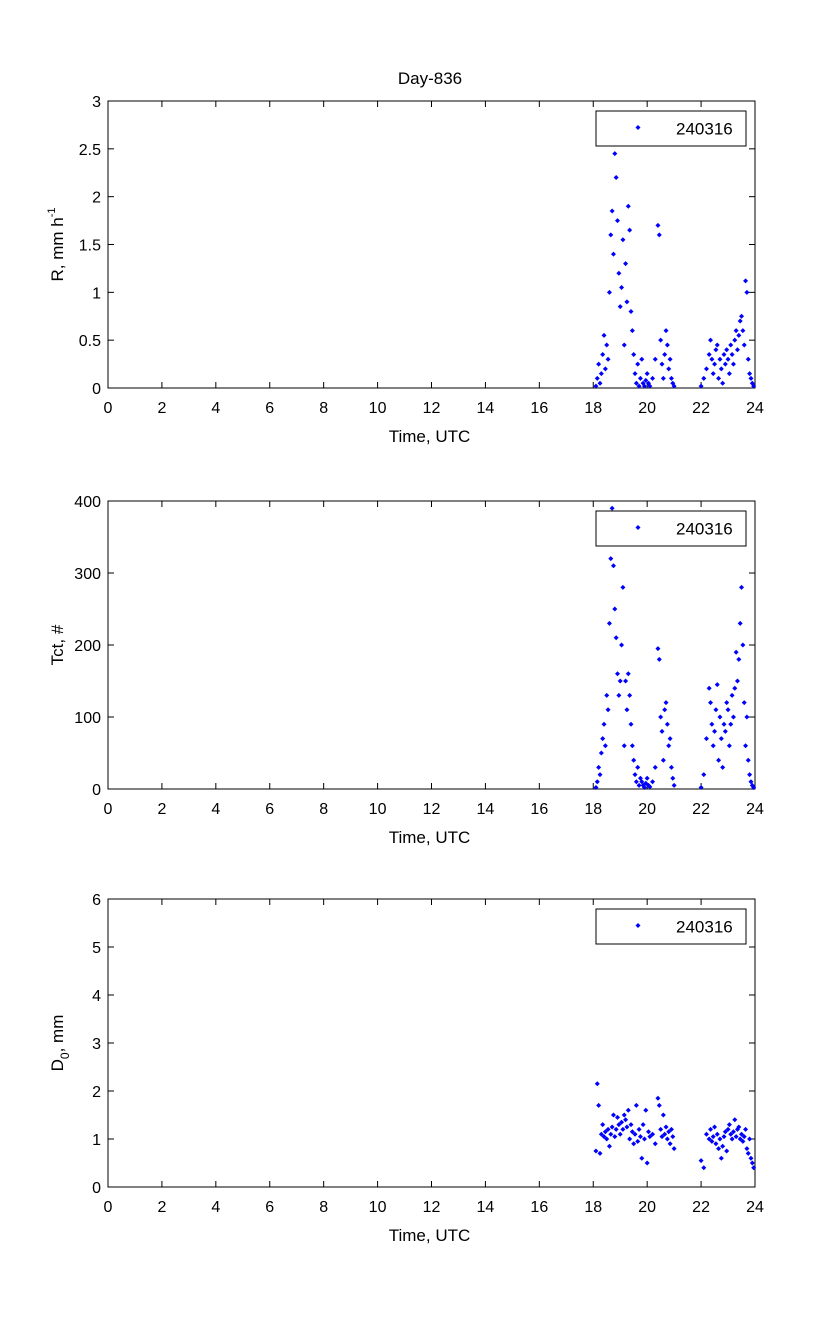 Image resolution: width=833 pixels, height=1334 pixels. What do you see at coordinates (96, 996) in the screenshot?
I see `y-tick-label: 4` at bounding box center [96, 996].